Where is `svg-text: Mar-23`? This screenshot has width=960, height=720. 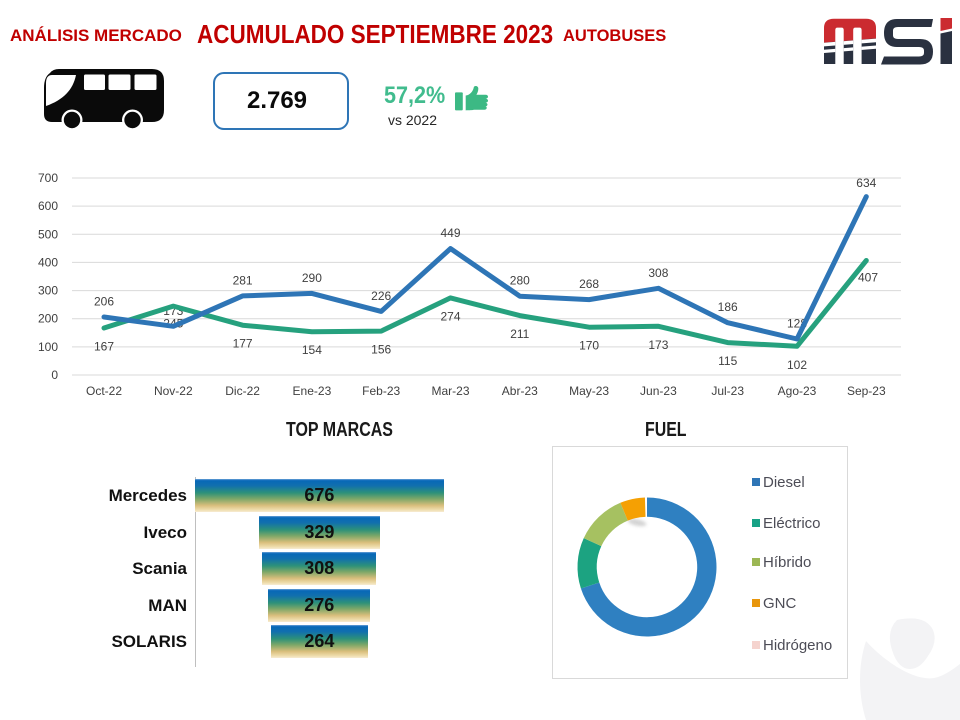 svg-text: Mar-23 is located at coordinates (450, 391).